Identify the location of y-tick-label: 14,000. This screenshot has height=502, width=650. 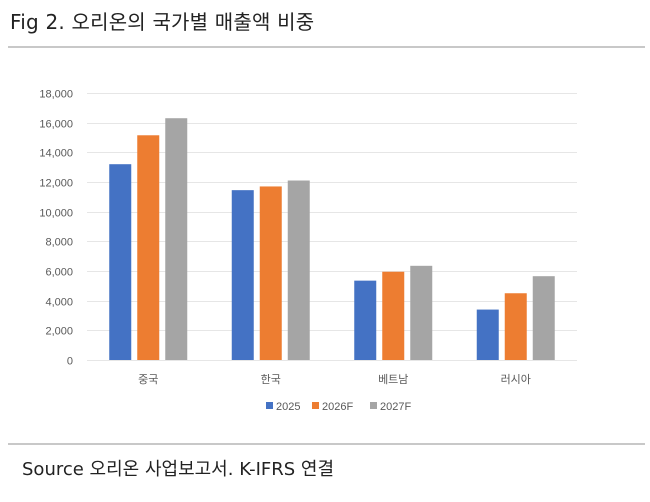
(56, 154).